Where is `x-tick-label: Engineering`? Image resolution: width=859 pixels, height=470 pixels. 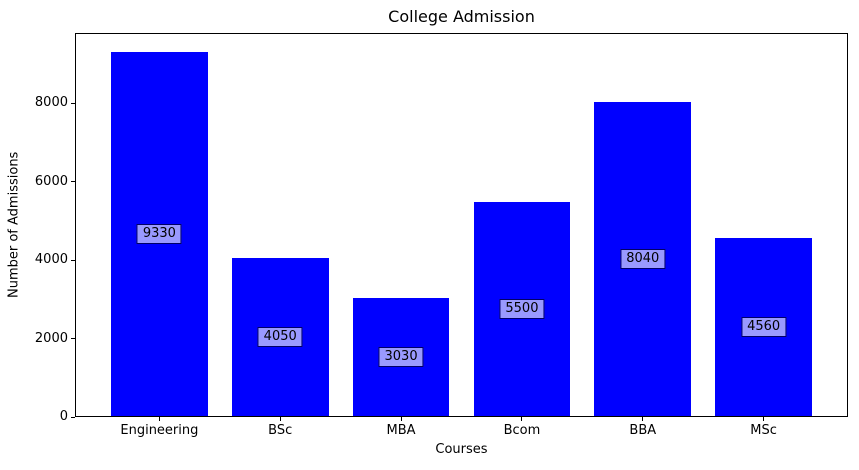 x-tick-label: Engineering is located at coordinates (159, 430).